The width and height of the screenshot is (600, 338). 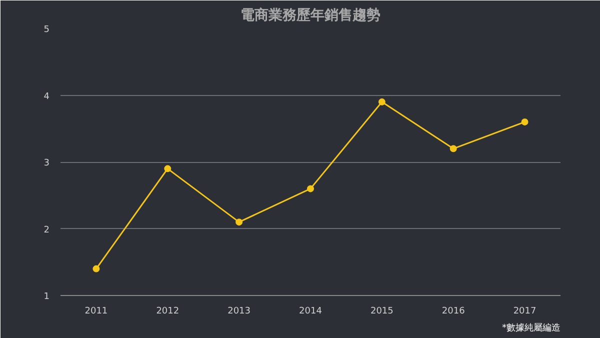 What do you see at coordinates (531, 328) in the screenshot?
I see `text: *數據純屬編造` at bounding box center [531, 328].